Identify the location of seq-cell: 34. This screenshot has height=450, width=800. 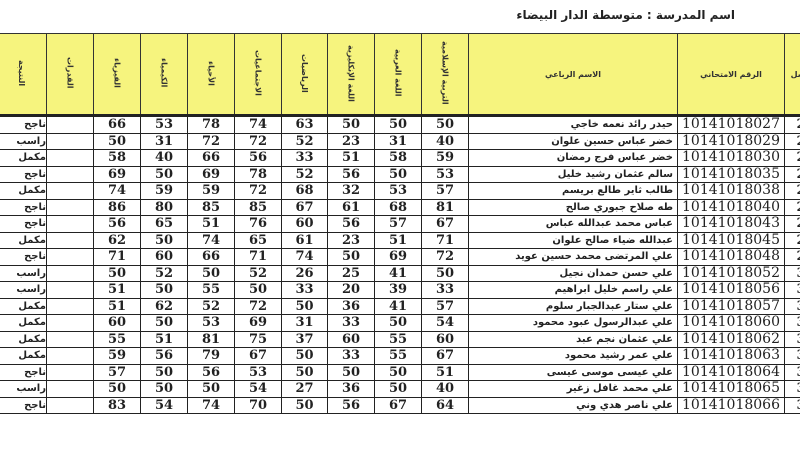
(792, 339).